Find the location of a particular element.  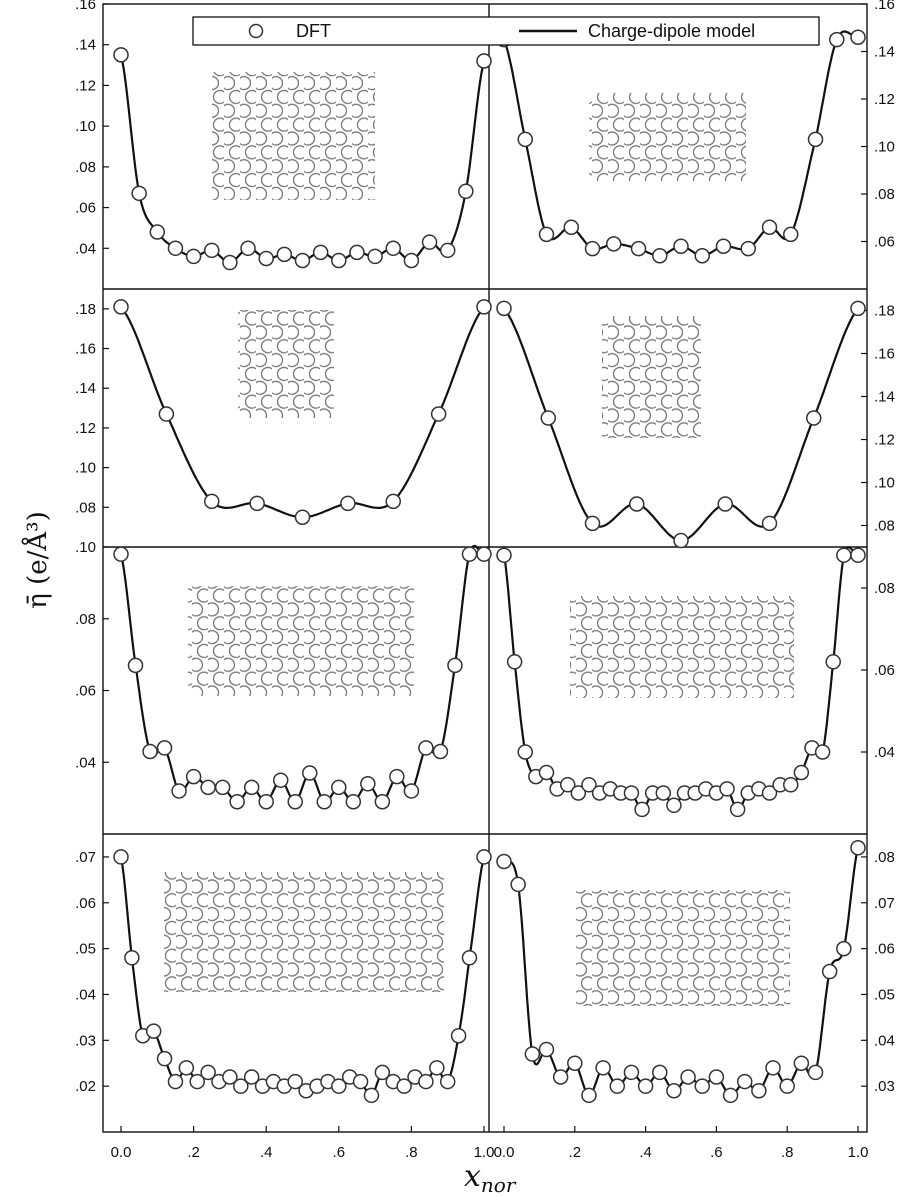

svg-text: xnor is located at coordinates (490, 1177).